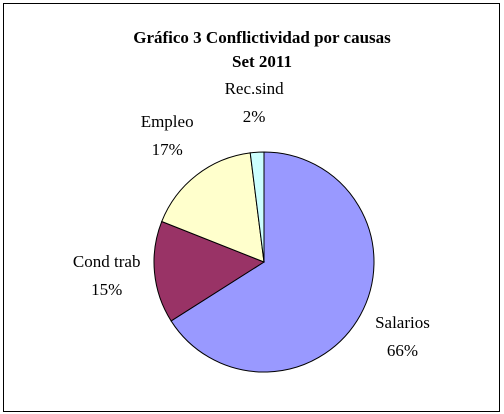 This screenshot has width=504, height=414. Describe the element at coordinates (262, 61) in the screenshot. I see `chart-subtitle: Set 2011` at that location.